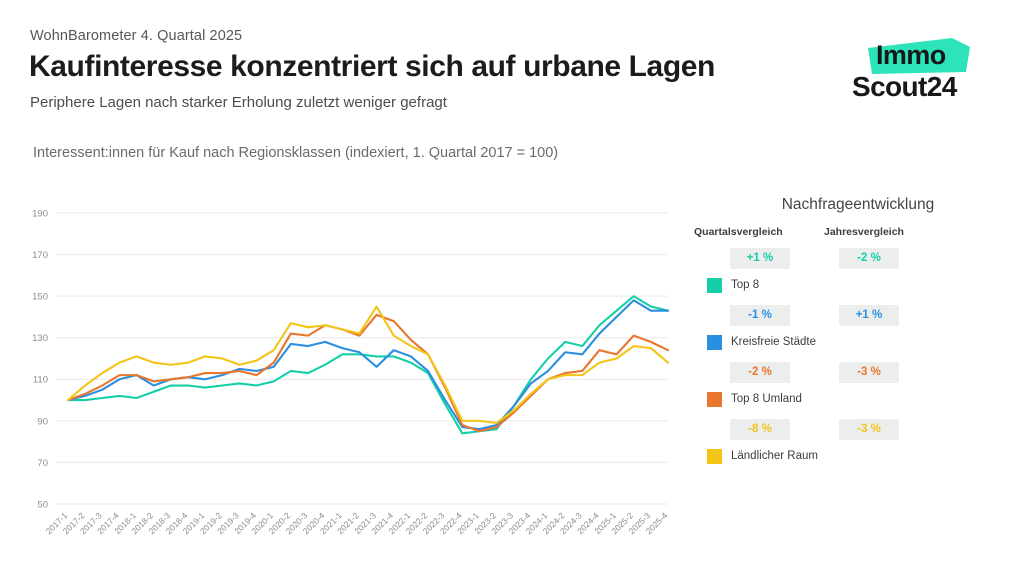  Describe the element at coordinates (136, 36) in the screenshot. I see `kicker-text: WohnBarometer 4. Quartal 2025` at that location.